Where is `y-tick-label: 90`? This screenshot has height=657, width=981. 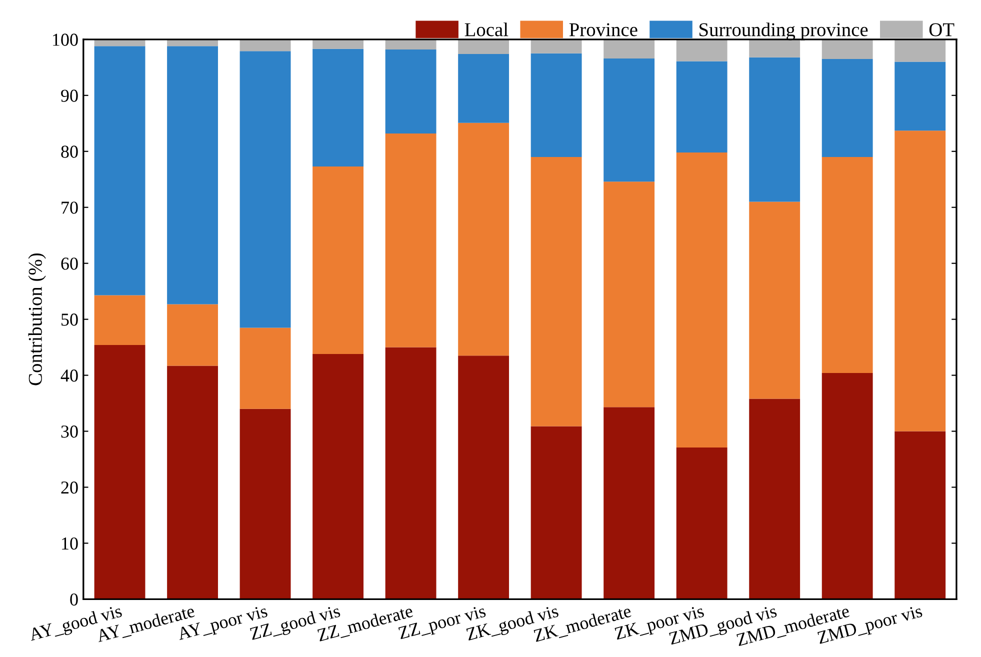
y-tick-label: 90 is located at coordinates (69, 96).